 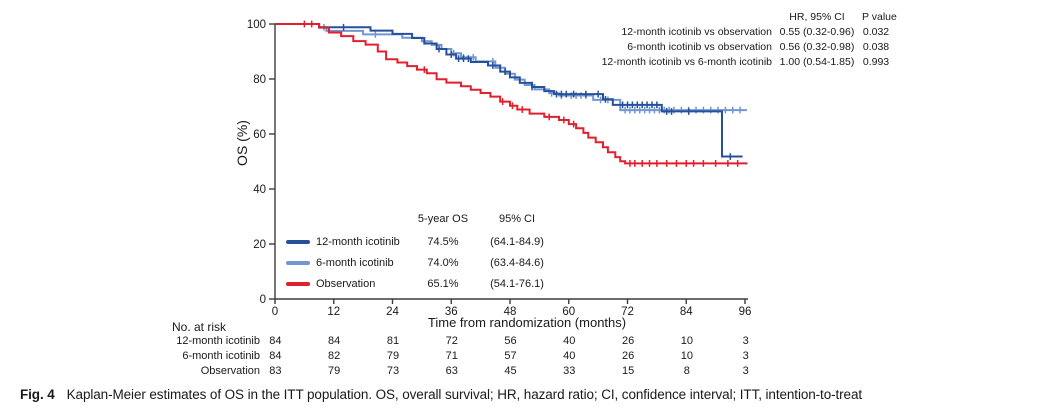 What do you see at coordinates (392, 312) in the screenshot?
I see `x-tick-label: 24` at bounding box center [392, 312].